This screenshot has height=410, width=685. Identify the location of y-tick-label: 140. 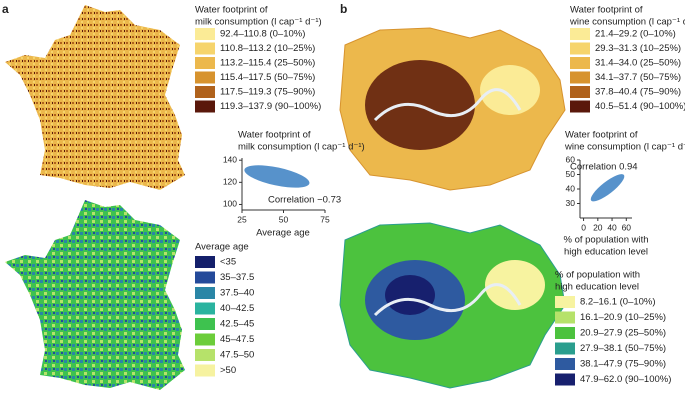
(230, 159).